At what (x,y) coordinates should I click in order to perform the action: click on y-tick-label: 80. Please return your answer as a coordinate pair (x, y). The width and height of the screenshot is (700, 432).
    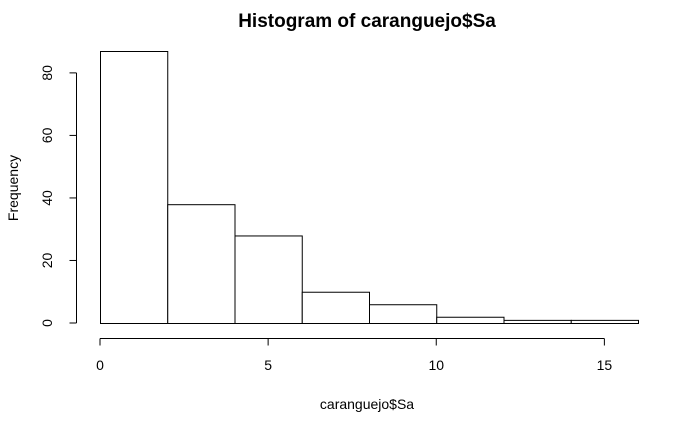
    Looking at the image, I should click on (47, 73).